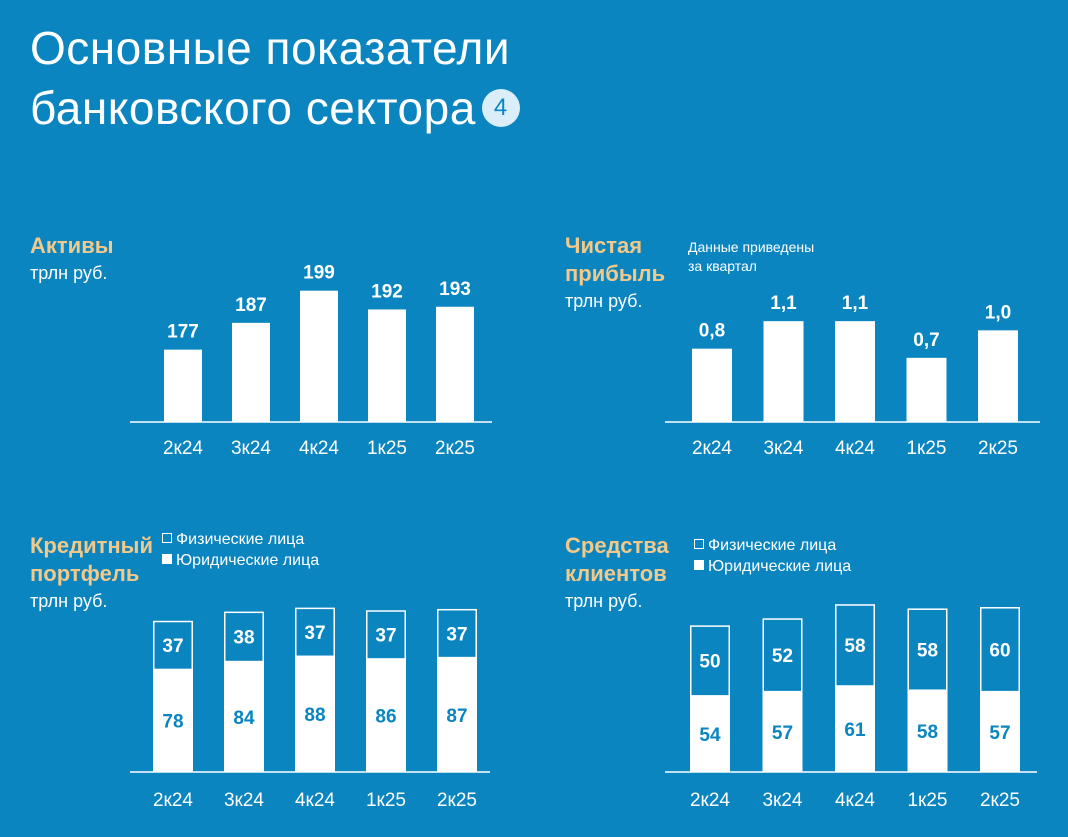 The height and width of the screenshot is (837, 1068). What do you see at coordinates (387, 291) in the screenshot?
I see `assets-value-label: 192` at bounding box center [387, 291].